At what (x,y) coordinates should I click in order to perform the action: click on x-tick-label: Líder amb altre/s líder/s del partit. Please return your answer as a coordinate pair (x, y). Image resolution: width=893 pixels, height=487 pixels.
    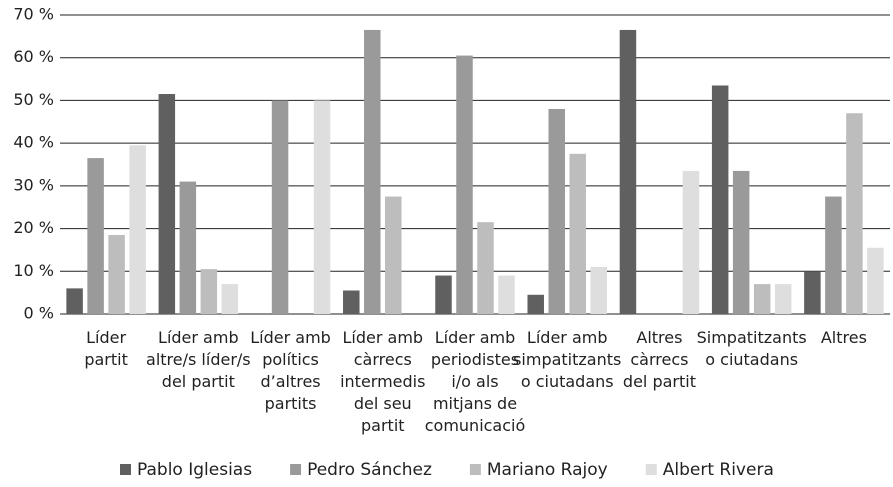
    Looking at the image, I should click on (198, 359).